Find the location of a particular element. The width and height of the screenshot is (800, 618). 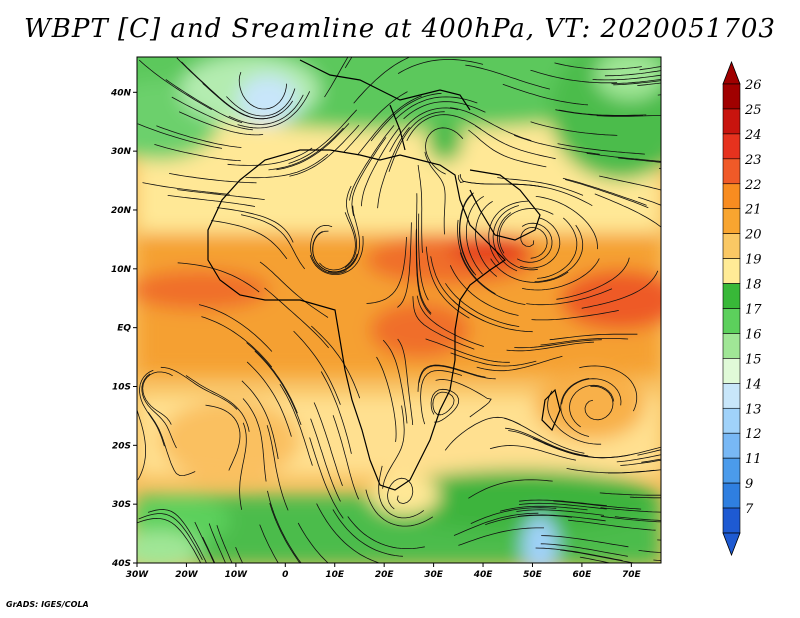

lon-tick-label: 0 is located at coordinates (285, 575).